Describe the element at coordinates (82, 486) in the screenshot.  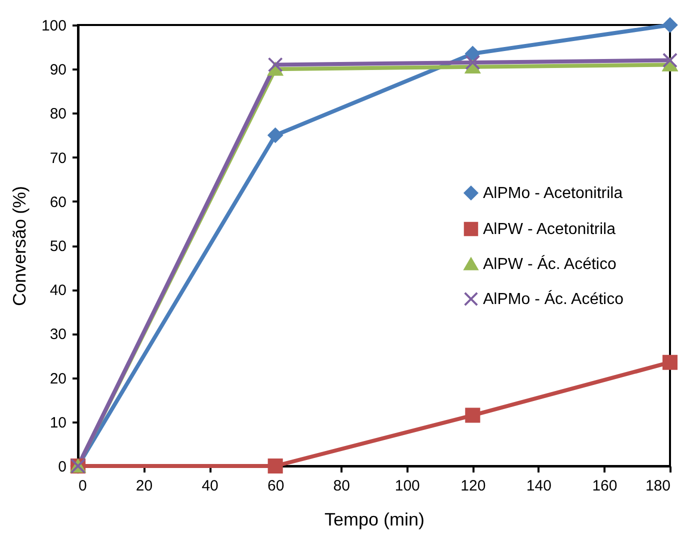
I see `x-tick-label: 0` at that location.